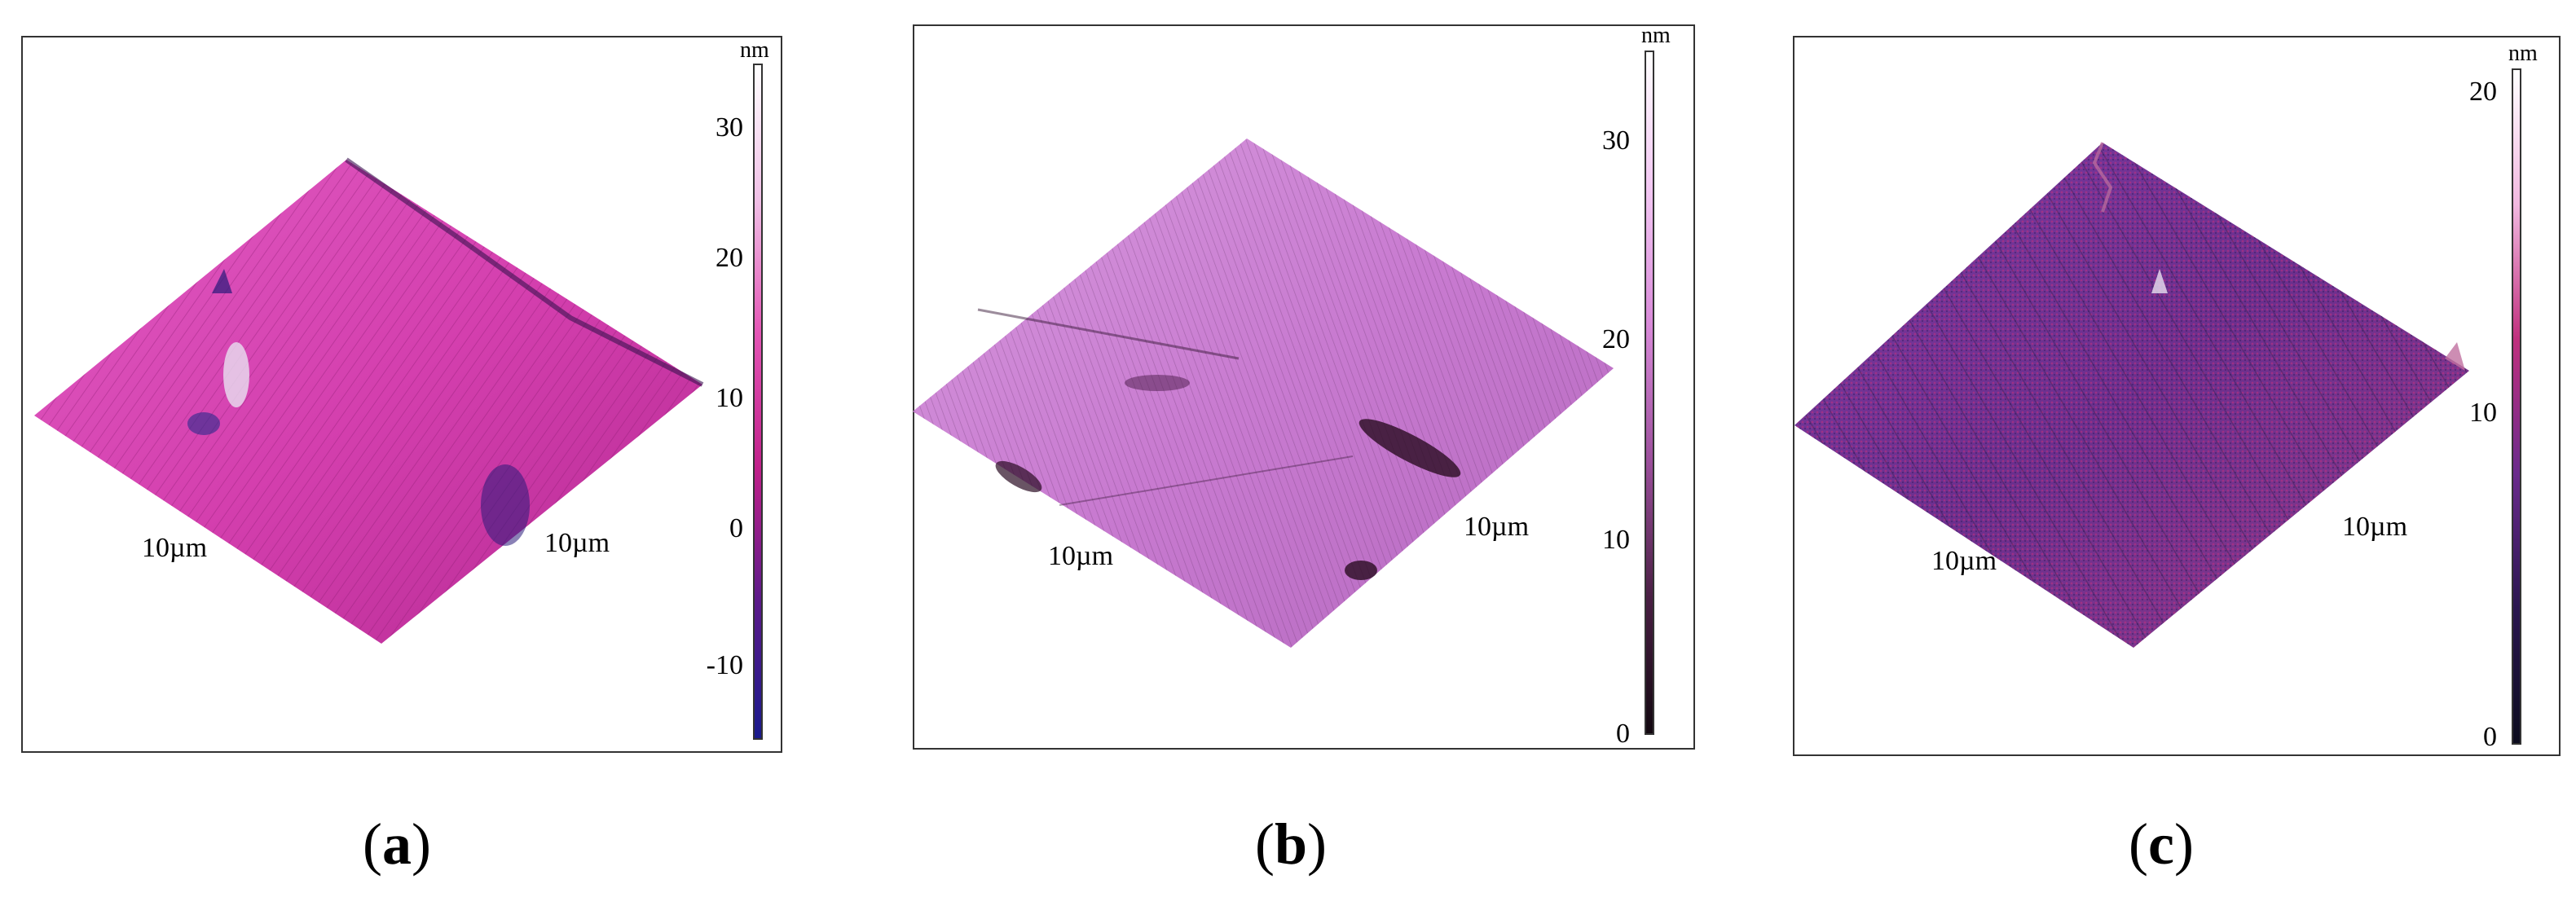 The image size is (2576, 906). Describe the element at coordinates (2131, 395) in the screenshot. I see `afm-3d-surface-c` at that location.